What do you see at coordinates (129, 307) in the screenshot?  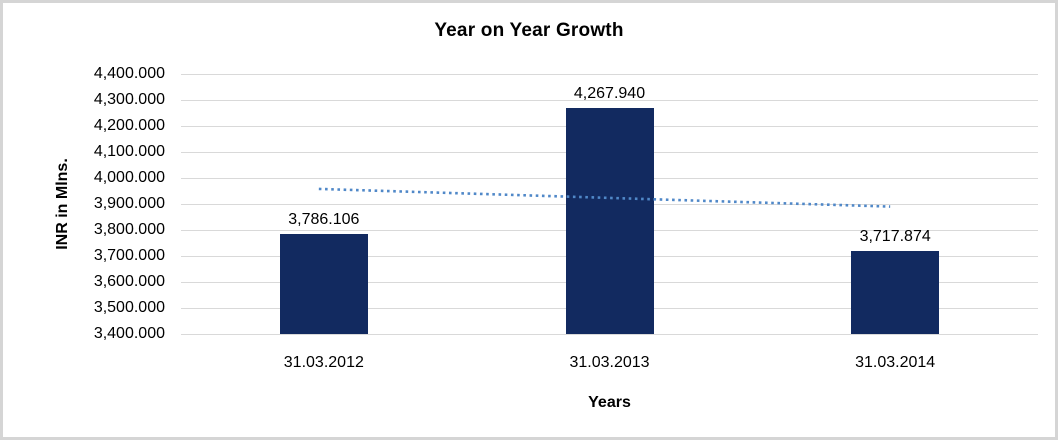 I see `y-tick-label: 3,500.000` at bounding box center [129, 307].